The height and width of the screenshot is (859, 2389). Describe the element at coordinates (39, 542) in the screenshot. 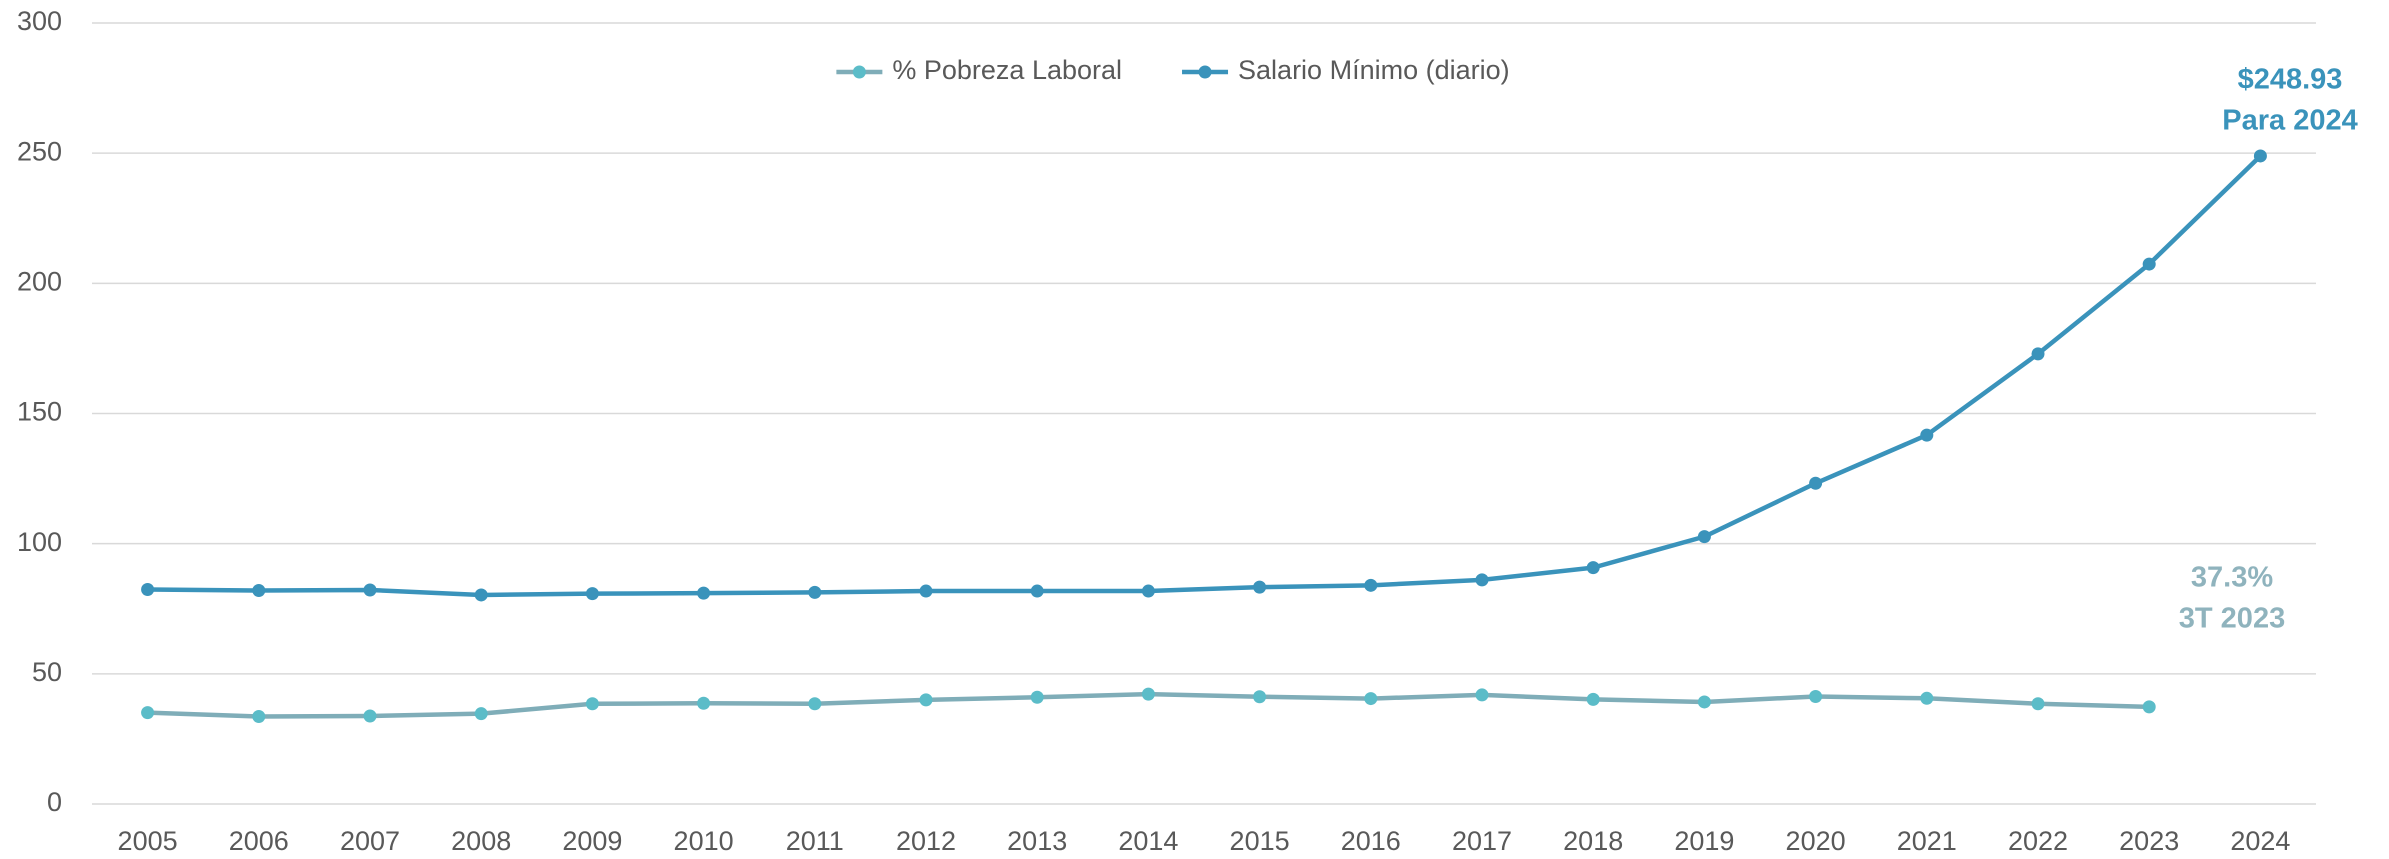

I see `y-tick-label: 100` at that location.